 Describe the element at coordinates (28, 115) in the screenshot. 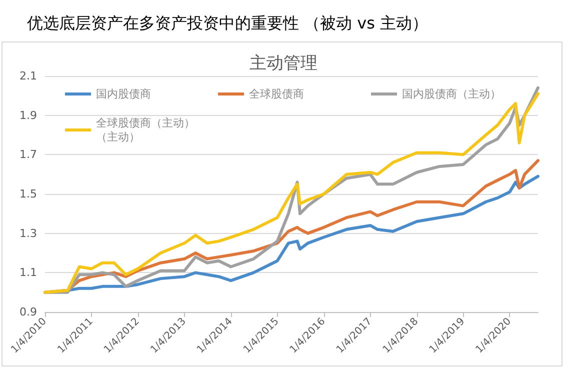

I see `y-tick-label: 1.9` at that location.